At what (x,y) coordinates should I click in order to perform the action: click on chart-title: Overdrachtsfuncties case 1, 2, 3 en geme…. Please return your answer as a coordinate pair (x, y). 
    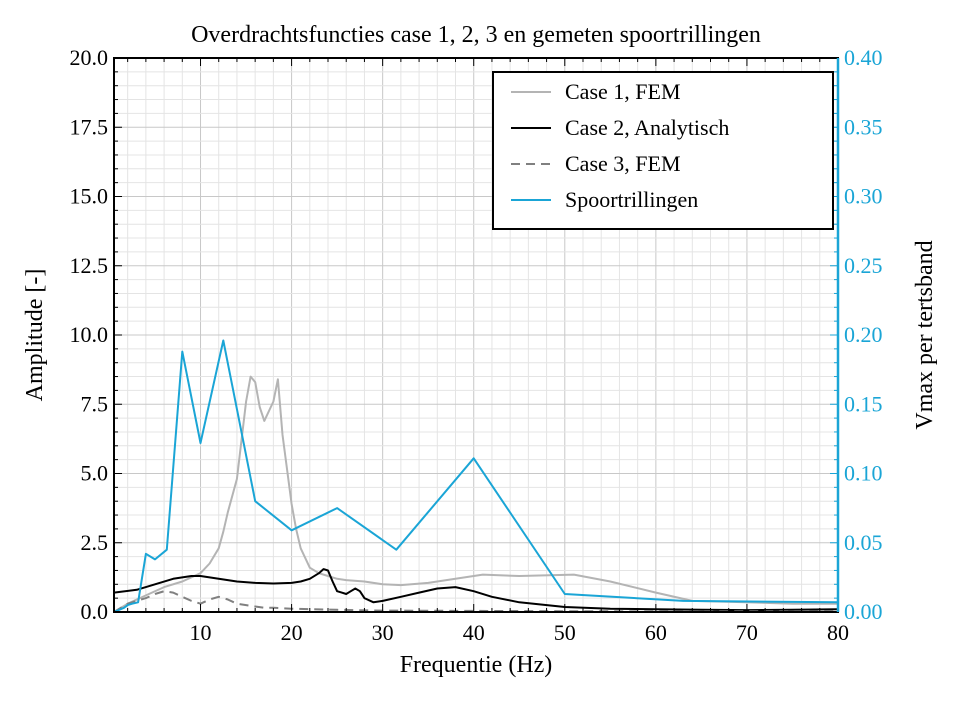
    Looking at the image, I should click on (476, 35).